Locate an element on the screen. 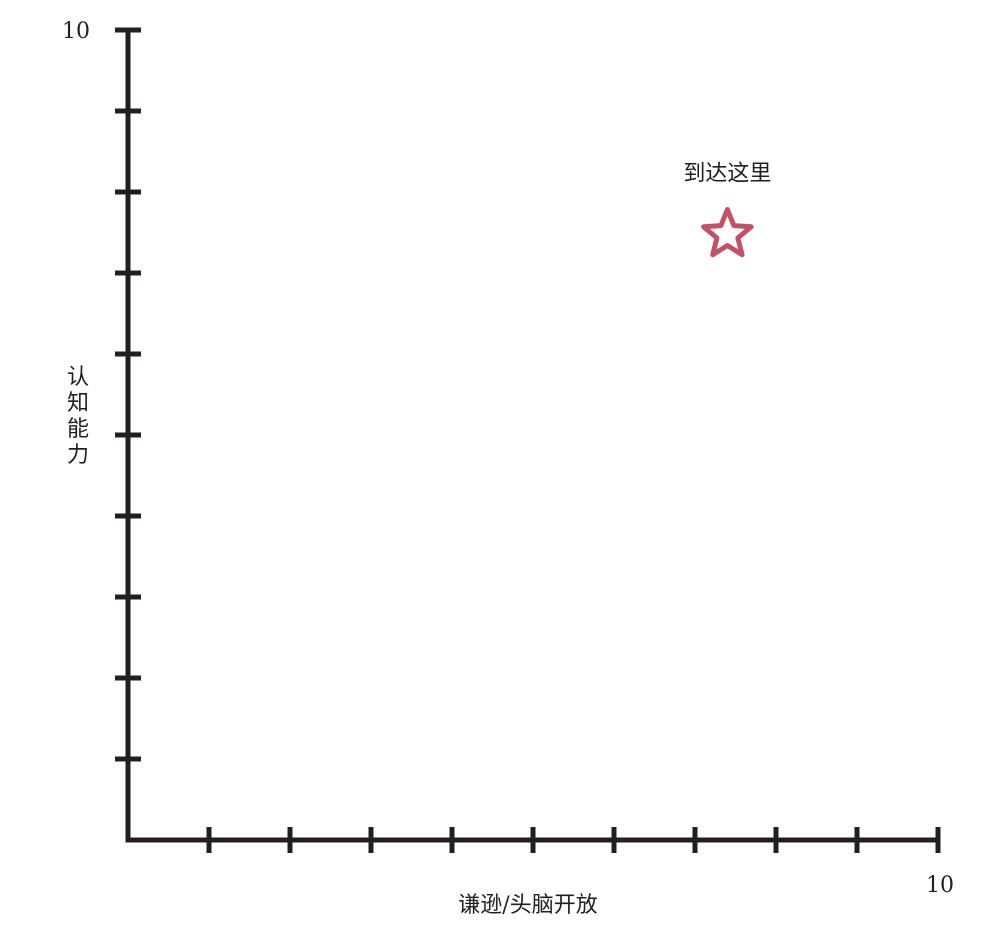 The width and height of the screenshot is (982, 940). x-max-tick-label: 10 is located at coordinates (940, 885).